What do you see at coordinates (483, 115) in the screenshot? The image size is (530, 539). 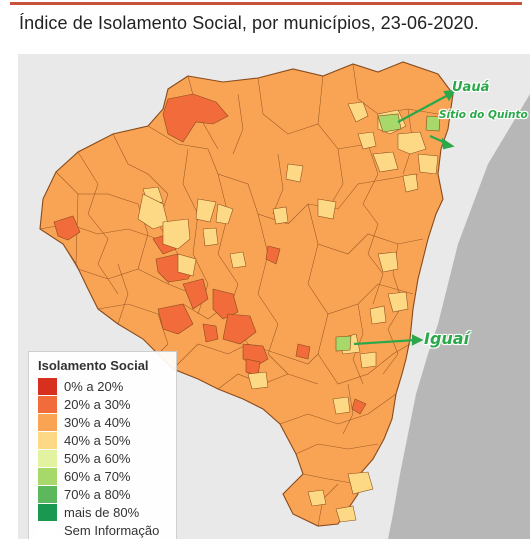 I see `callout-sitio-do-quinto: Sítio do Quinto` at bounding box center [483, 115].